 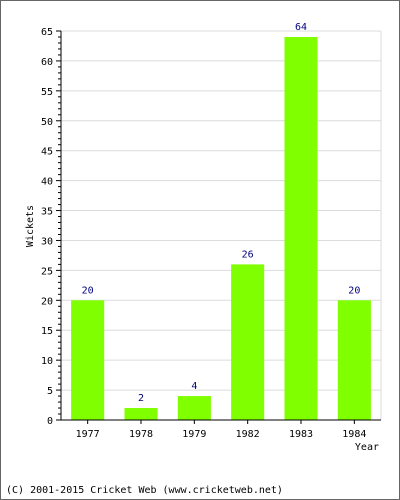 What do you see at coordinates (194, 386) in the screenshot?
I see `data-label-1979: 4` at bounding box center [194, 386].